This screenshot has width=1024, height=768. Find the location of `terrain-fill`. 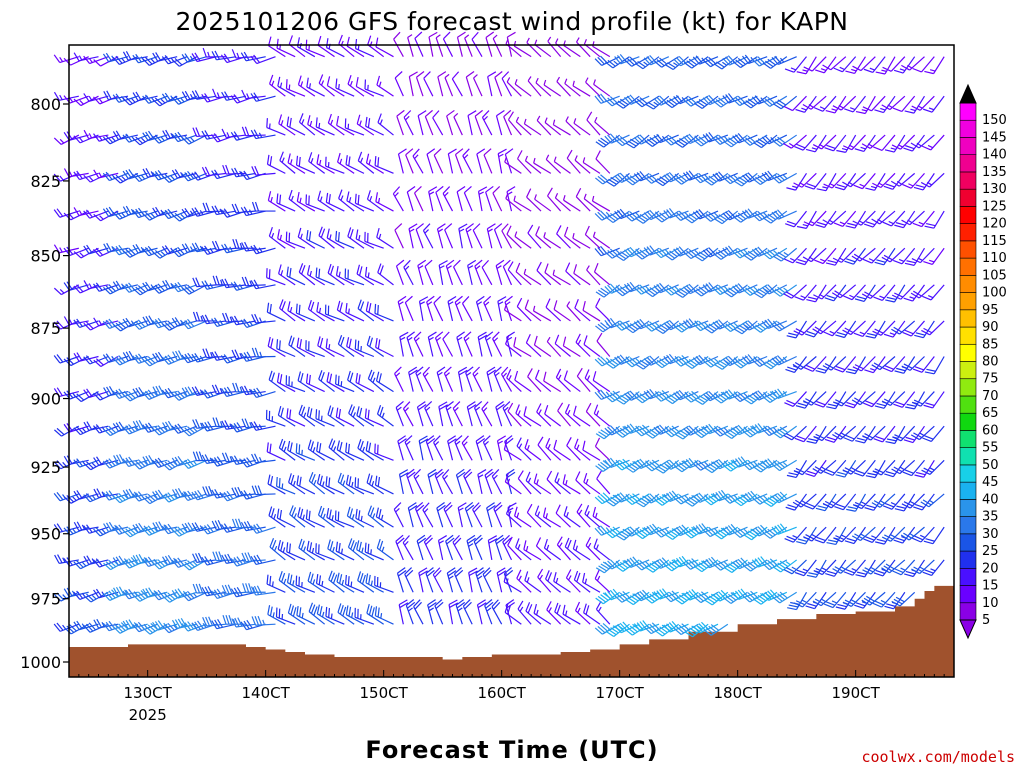

terrain-fill is located at coordinates (511, 631).